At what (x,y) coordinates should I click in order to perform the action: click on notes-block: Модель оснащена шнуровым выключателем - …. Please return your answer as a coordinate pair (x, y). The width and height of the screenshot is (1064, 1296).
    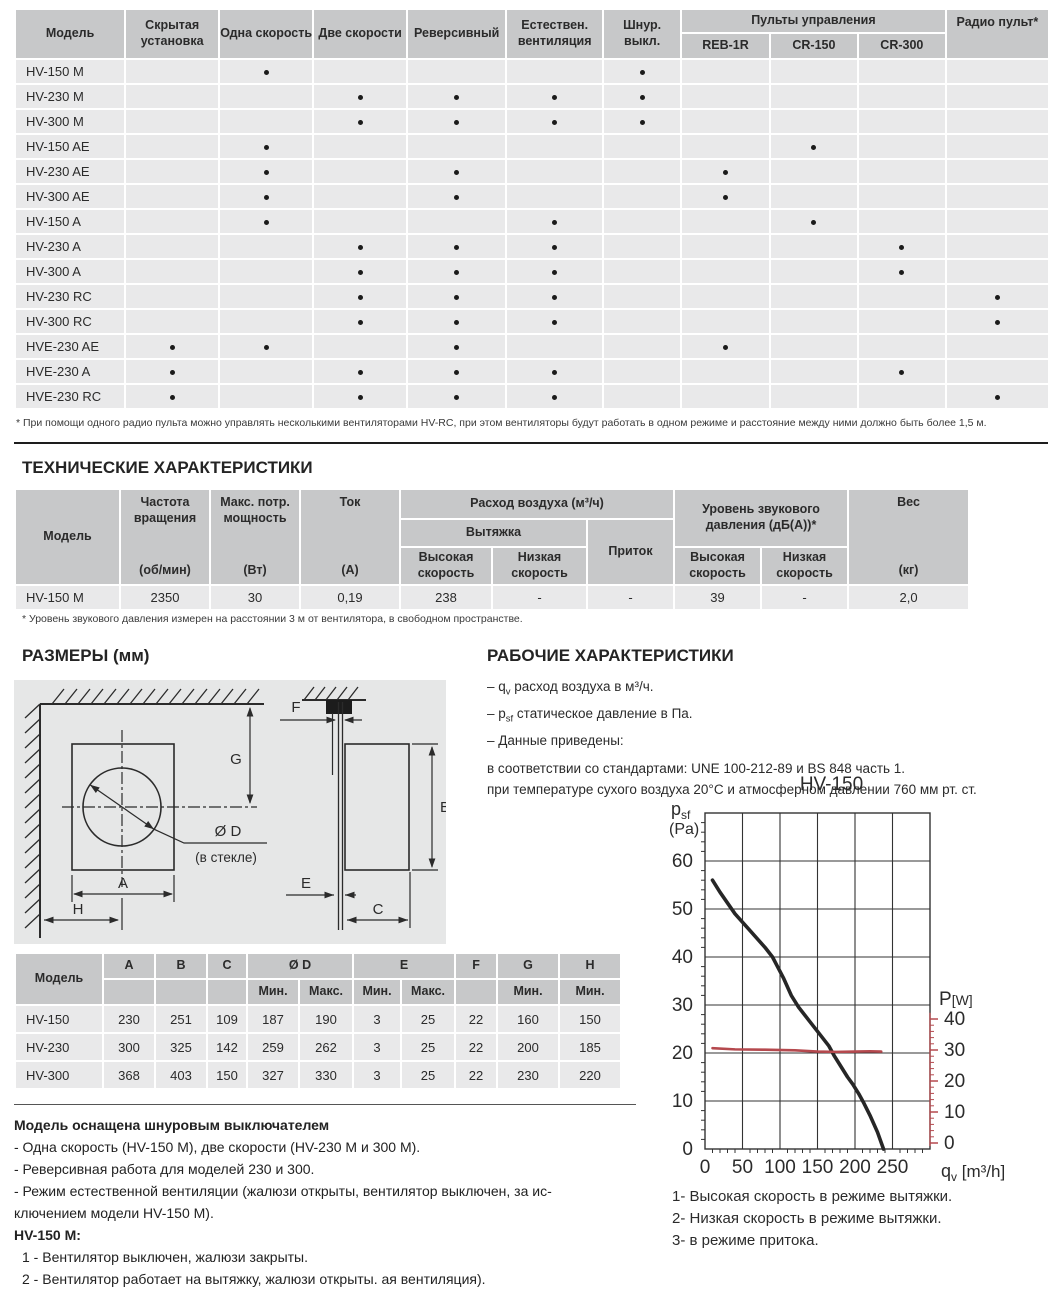
    Looking at the image, I should click on (325, 1197).